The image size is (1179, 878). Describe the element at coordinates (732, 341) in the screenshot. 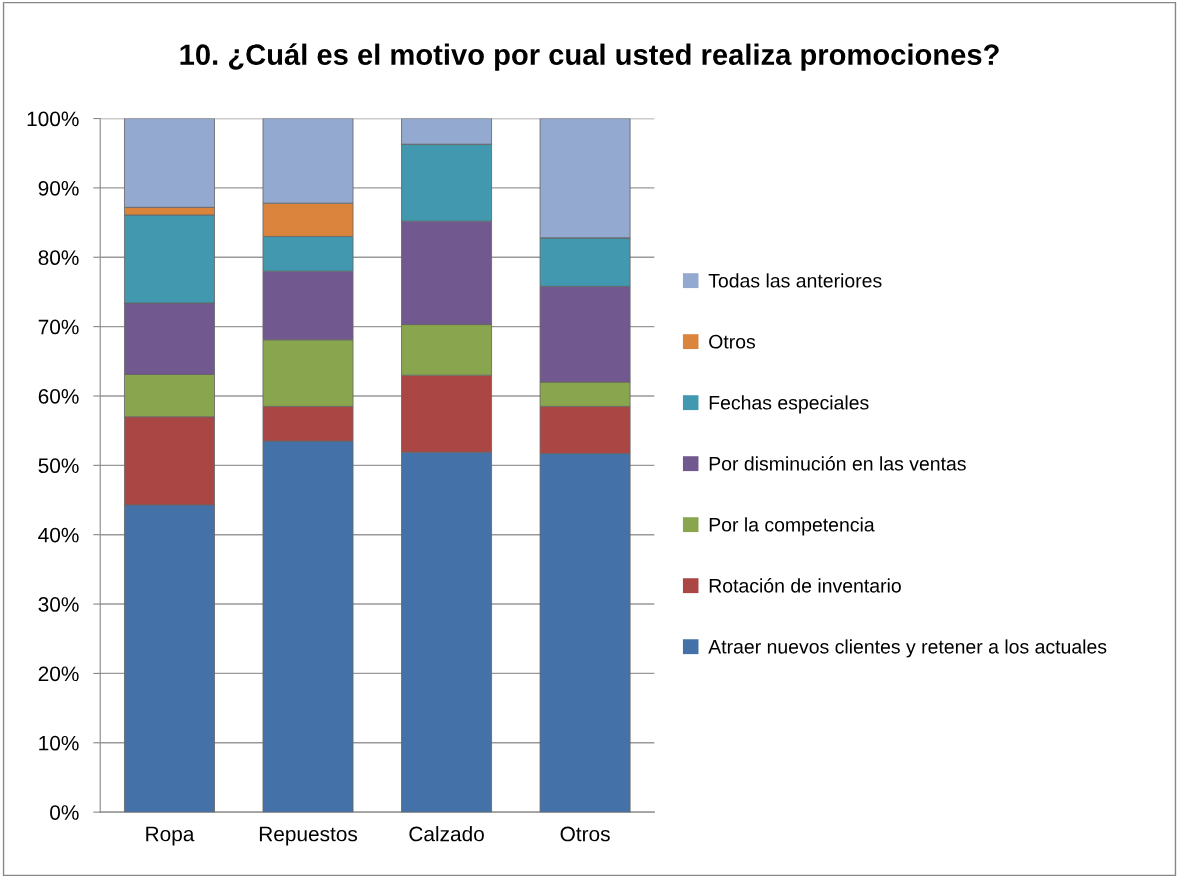

I see `legend-label: Otros` at that location.